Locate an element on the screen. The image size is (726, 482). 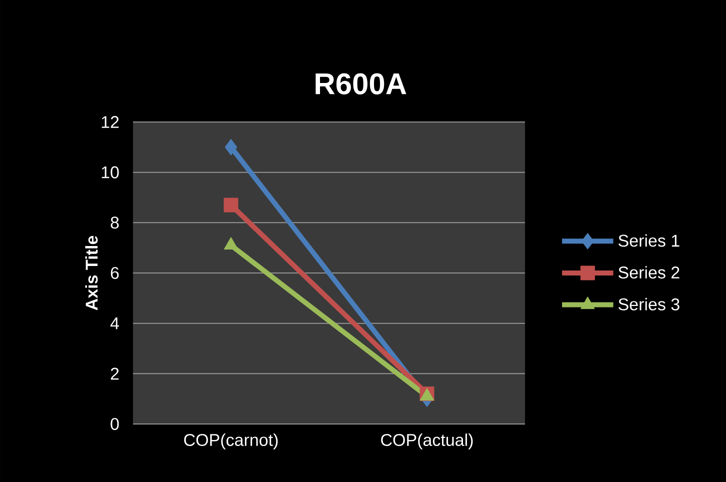
y-axis-title: Axis Title is located at coordinates (91, 273).